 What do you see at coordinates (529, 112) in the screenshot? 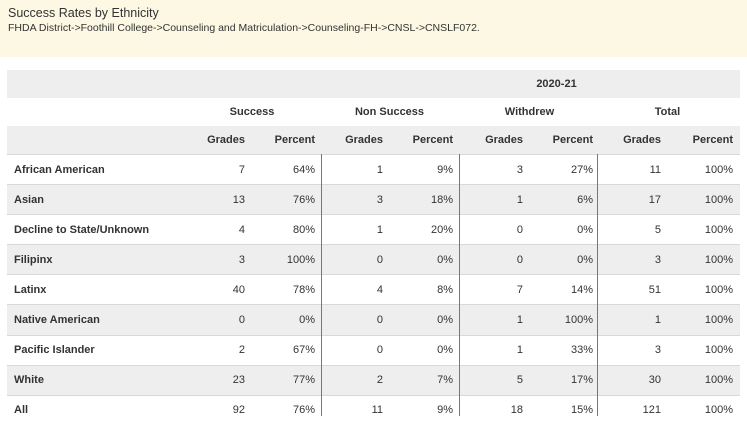
I see `group-header-withdrew: Withdrew` at bounding box center [529, 112].